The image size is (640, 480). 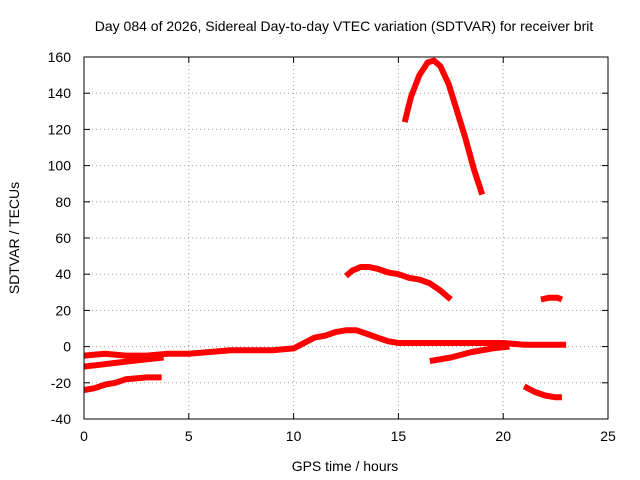 I want to click on x-tick-label: 0, so click(x=84, y=436).